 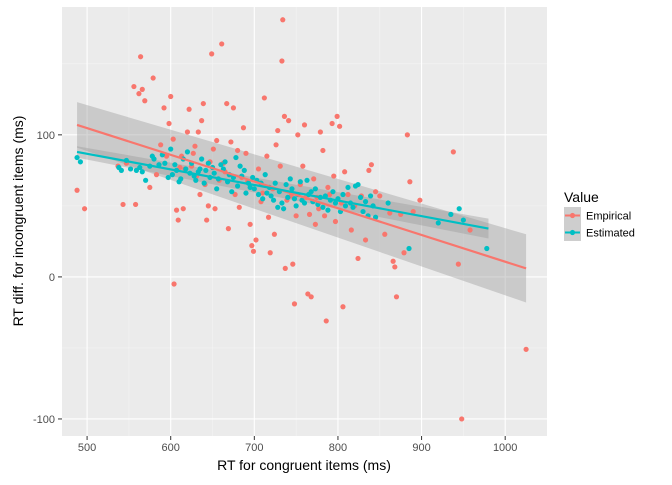 What do you see at coordinates (297, 445) in the screenshot?
I see `x-axis-ticks: 500 600 700 800 900 1000` at bounding box center [297, 445].